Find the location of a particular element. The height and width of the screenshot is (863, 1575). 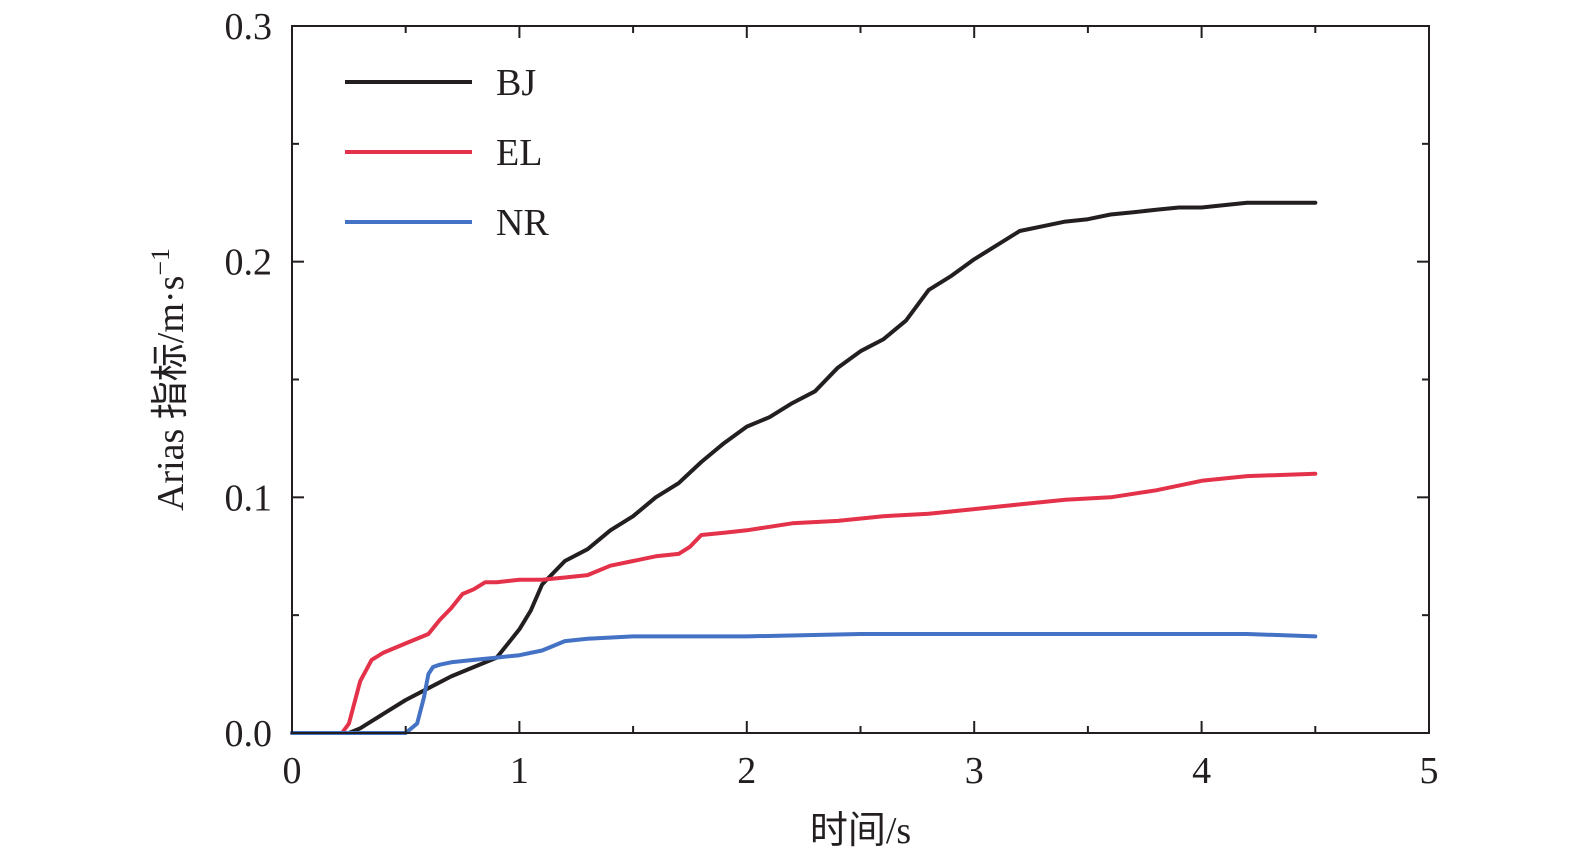

x-tick-label: 1 is located at coordinates (519, 771).